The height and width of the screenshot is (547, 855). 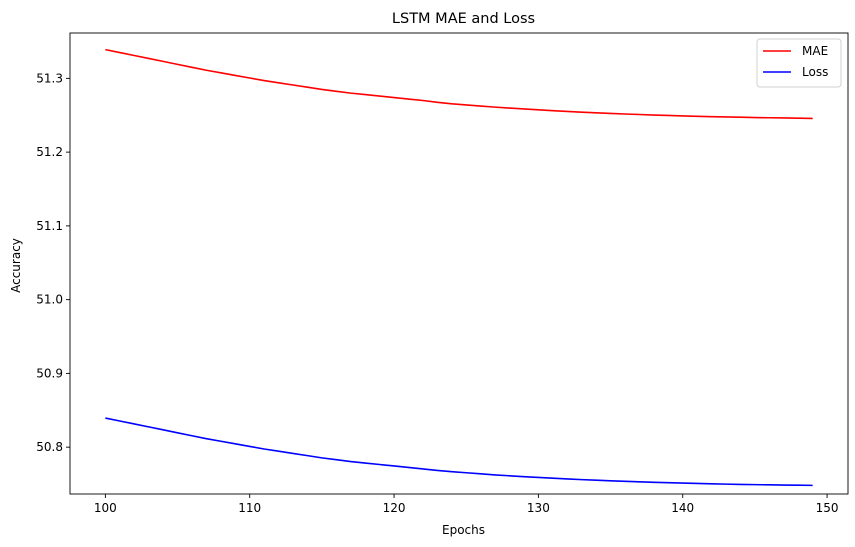 I want to click on x-tick-label: 110, so click(x=249, y=508).